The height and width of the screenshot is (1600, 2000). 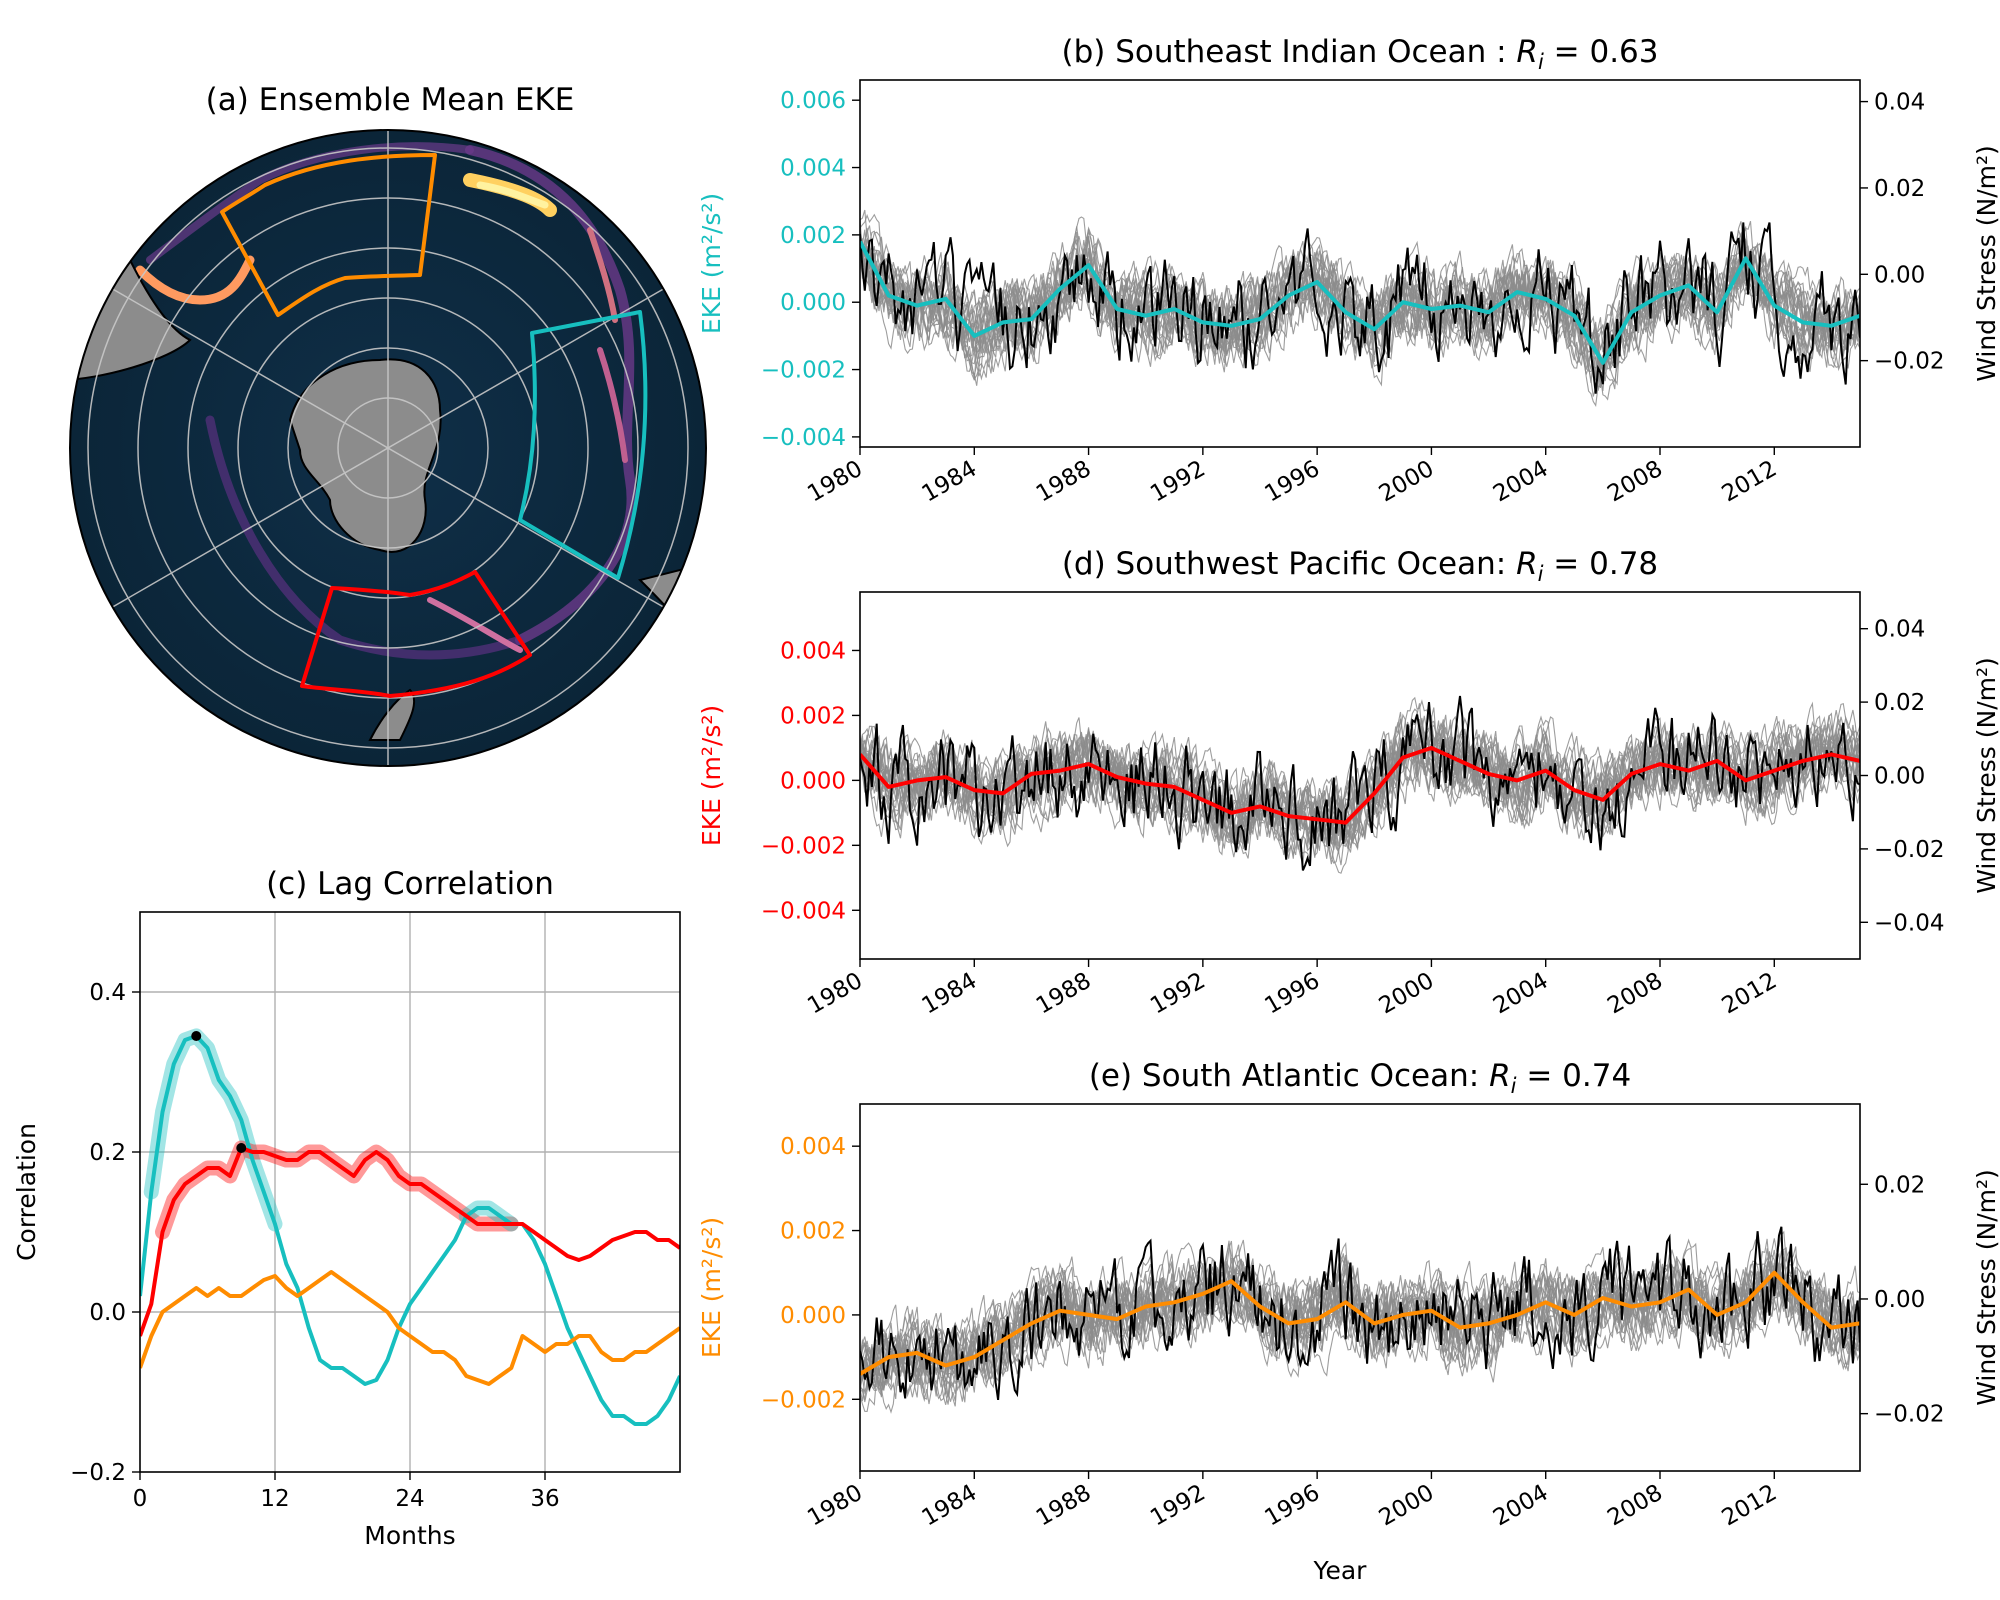 What do you see at coordinates (544, 1499) in the screenshot?
I see `x-tick-label: 36` at bounding box center [544, 1499].